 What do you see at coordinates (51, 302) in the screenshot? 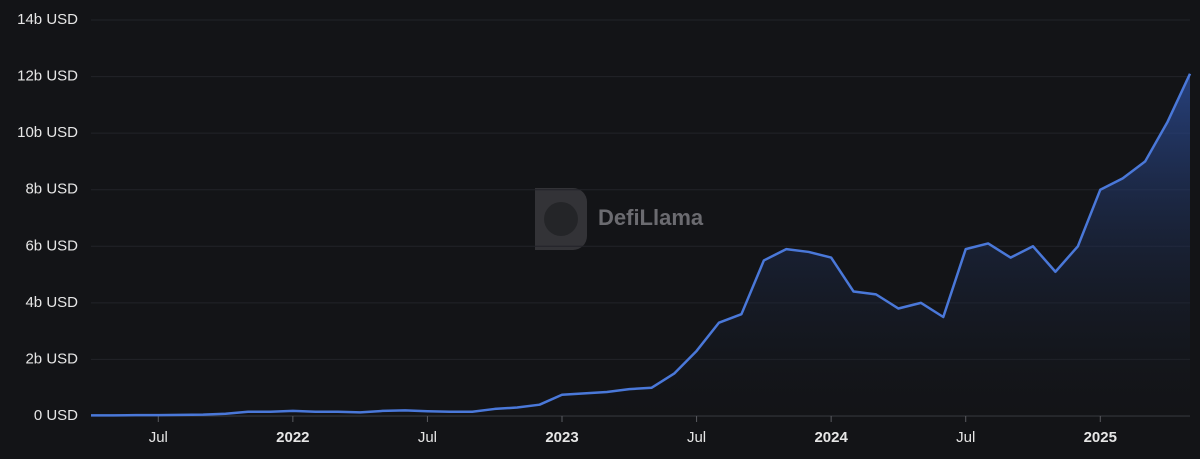
I see `y-tick-label: 4b USD` at bounding box center [51, 302].